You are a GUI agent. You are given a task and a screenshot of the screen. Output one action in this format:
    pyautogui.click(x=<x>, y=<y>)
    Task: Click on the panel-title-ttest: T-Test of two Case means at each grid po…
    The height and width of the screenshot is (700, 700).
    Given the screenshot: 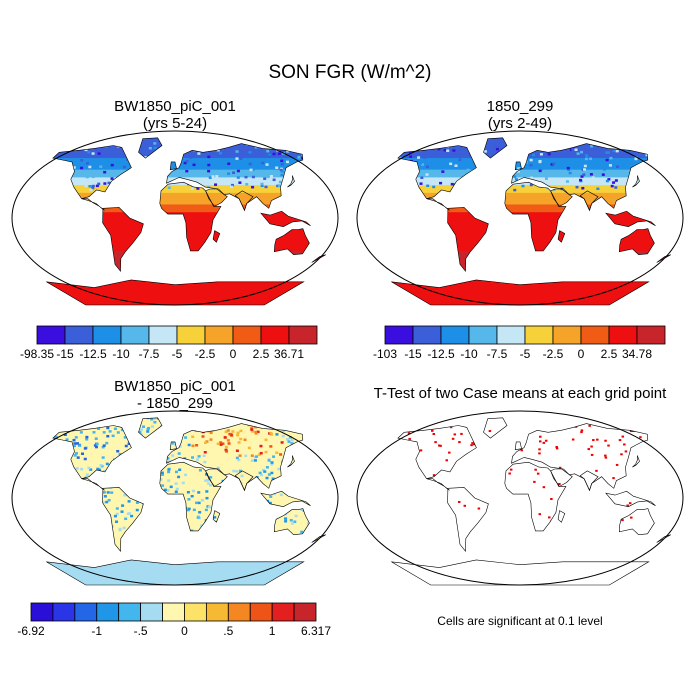 What is the action you would take?
    pyautogui.click(x=520, y=393)
    